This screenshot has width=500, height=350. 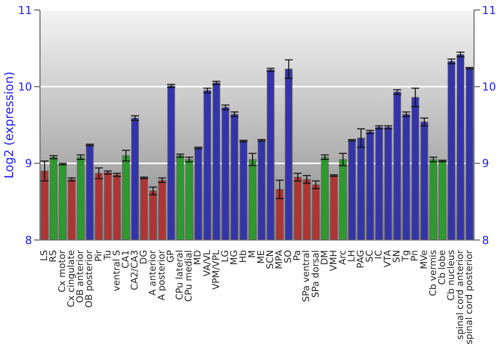 I want to click on x-tick-label: CA2/CA3, so click(x=134, y=270).